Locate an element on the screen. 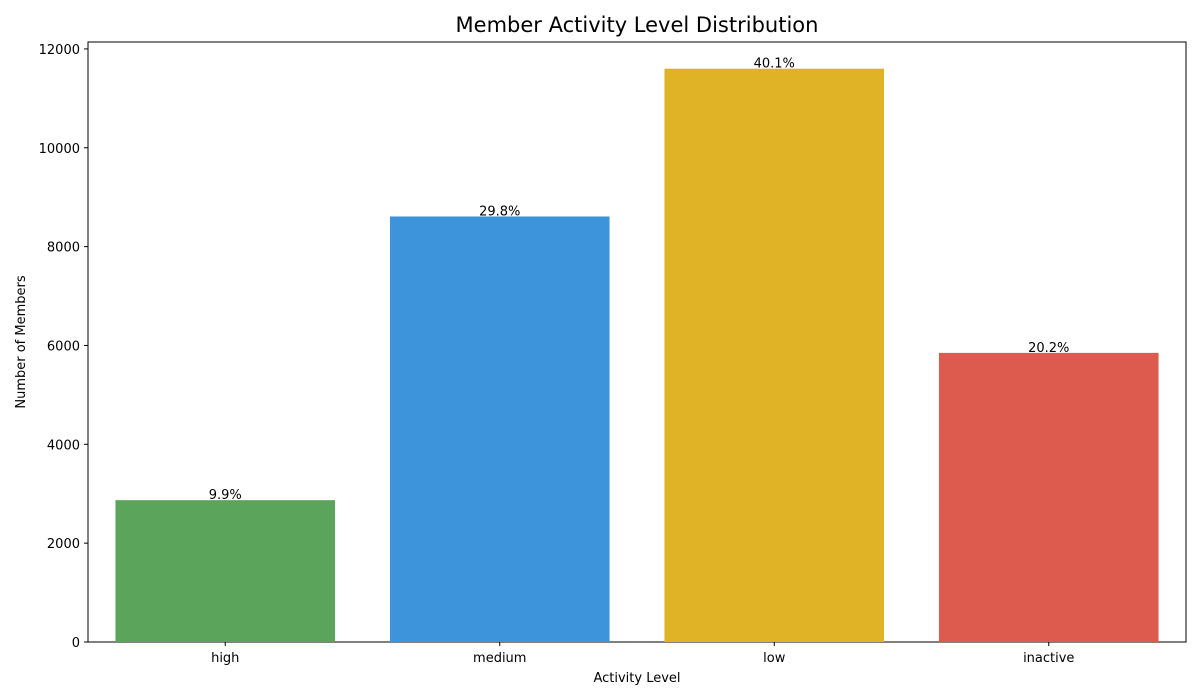 This screenshot has width=1200, height=700. percent-label: 20.2% is located at coordinates (1048, 348).